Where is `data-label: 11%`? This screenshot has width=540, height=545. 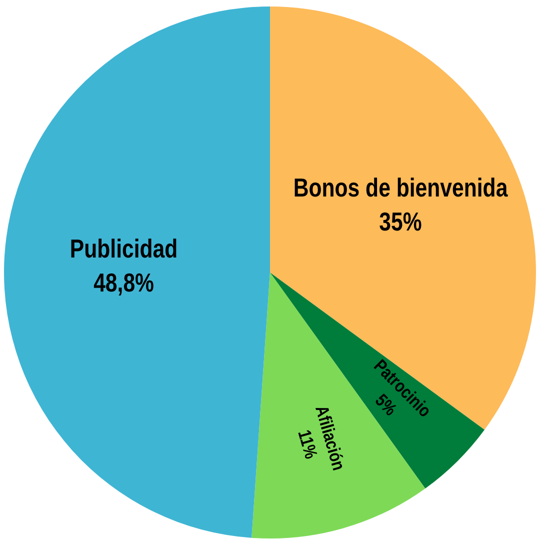 data-label: 11% is located at coordinates (307, 445).